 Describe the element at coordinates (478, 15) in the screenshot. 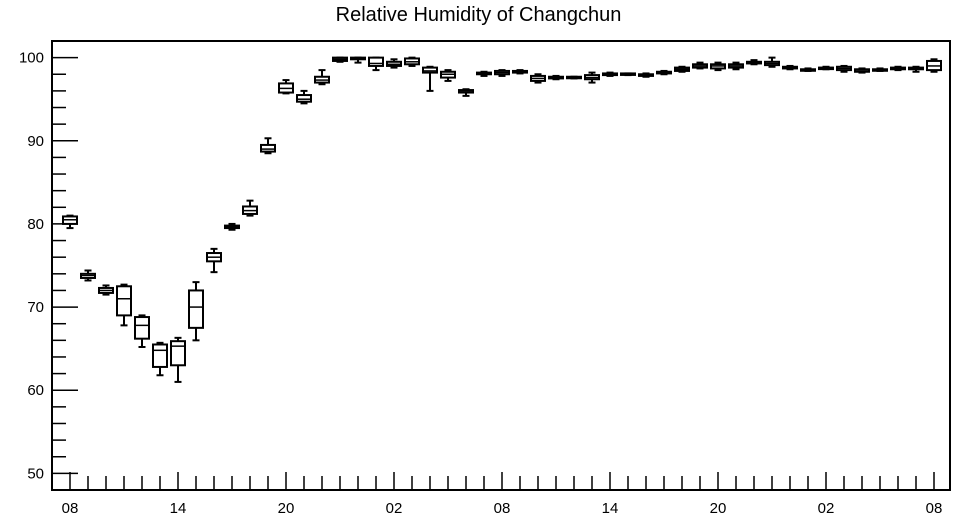

I see `chart-title: Relative Humidity of Changchun` at that location.